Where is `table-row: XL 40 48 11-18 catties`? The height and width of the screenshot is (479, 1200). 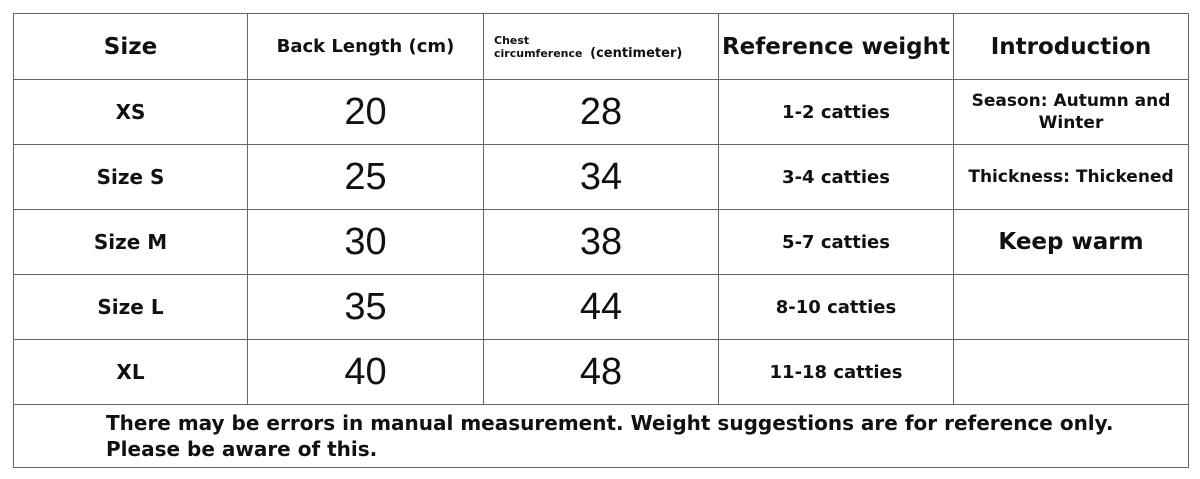 table-row: XL 40 48 11-18 catties is located at coordinates (601, 372).